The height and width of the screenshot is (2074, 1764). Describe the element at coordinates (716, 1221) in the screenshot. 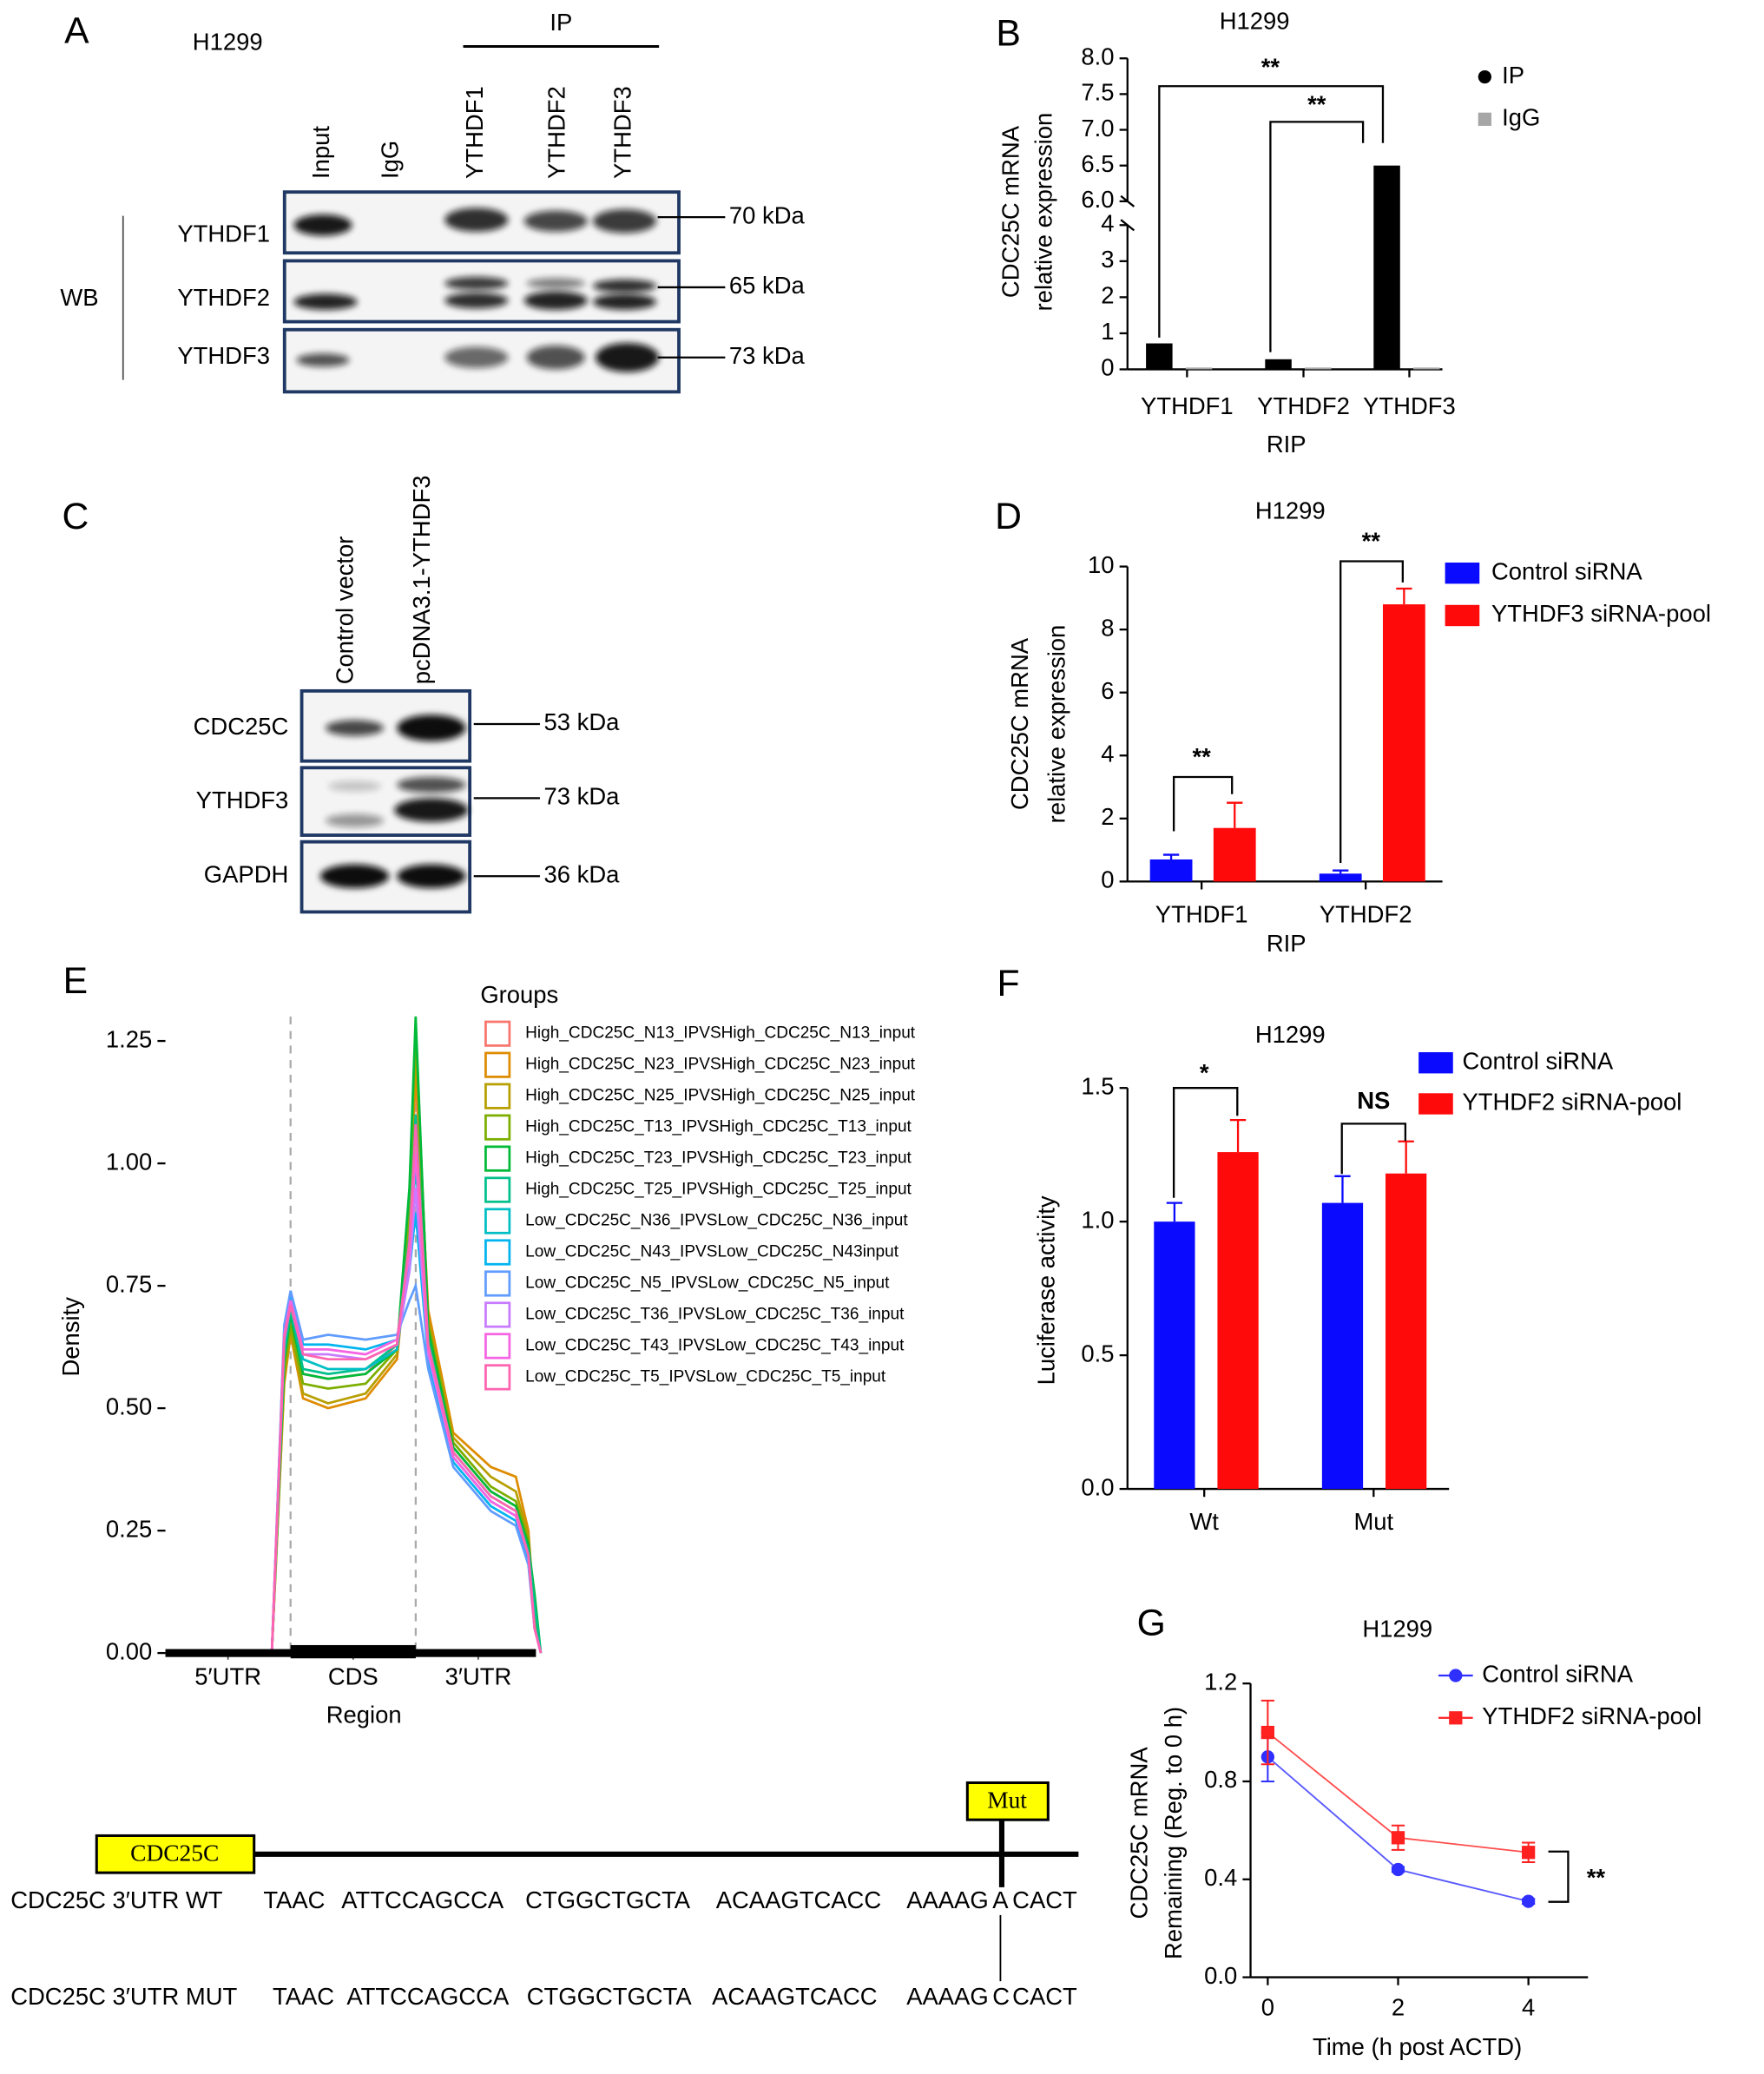

I see `legend-label: Low_CDC25C_N36_IPVSLow_CDC25C_N36_input` at that location.